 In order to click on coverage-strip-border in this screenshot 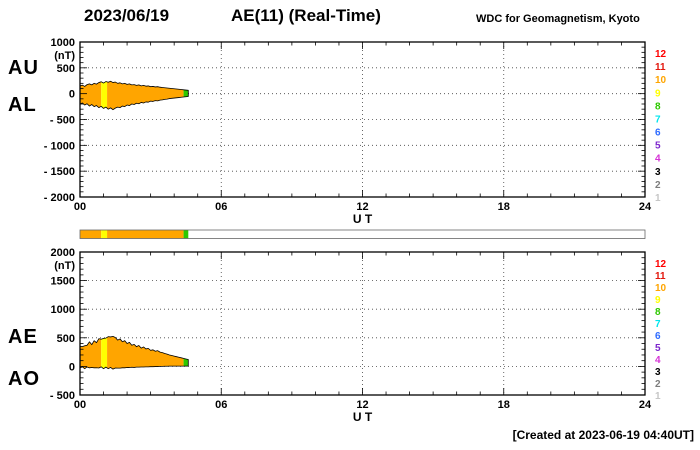, I will do `click(362, 234)`.